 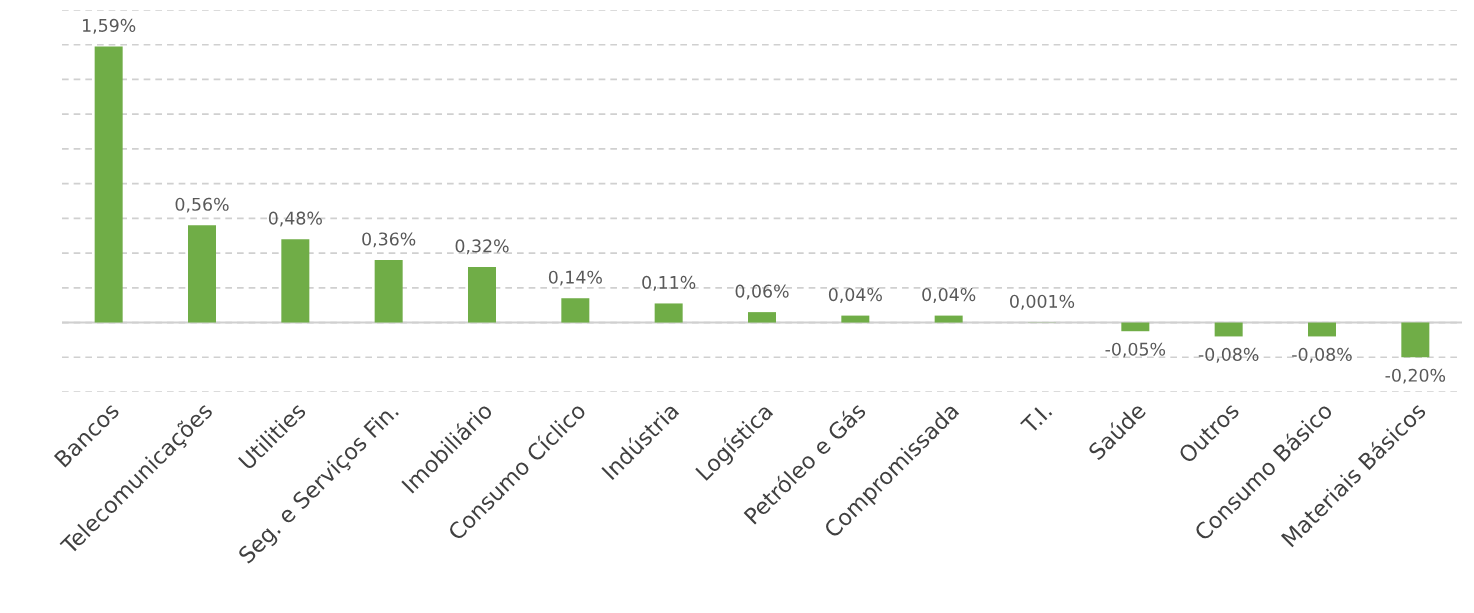 I want to click on data-label: 0,56%, so click(x=202, y=205).